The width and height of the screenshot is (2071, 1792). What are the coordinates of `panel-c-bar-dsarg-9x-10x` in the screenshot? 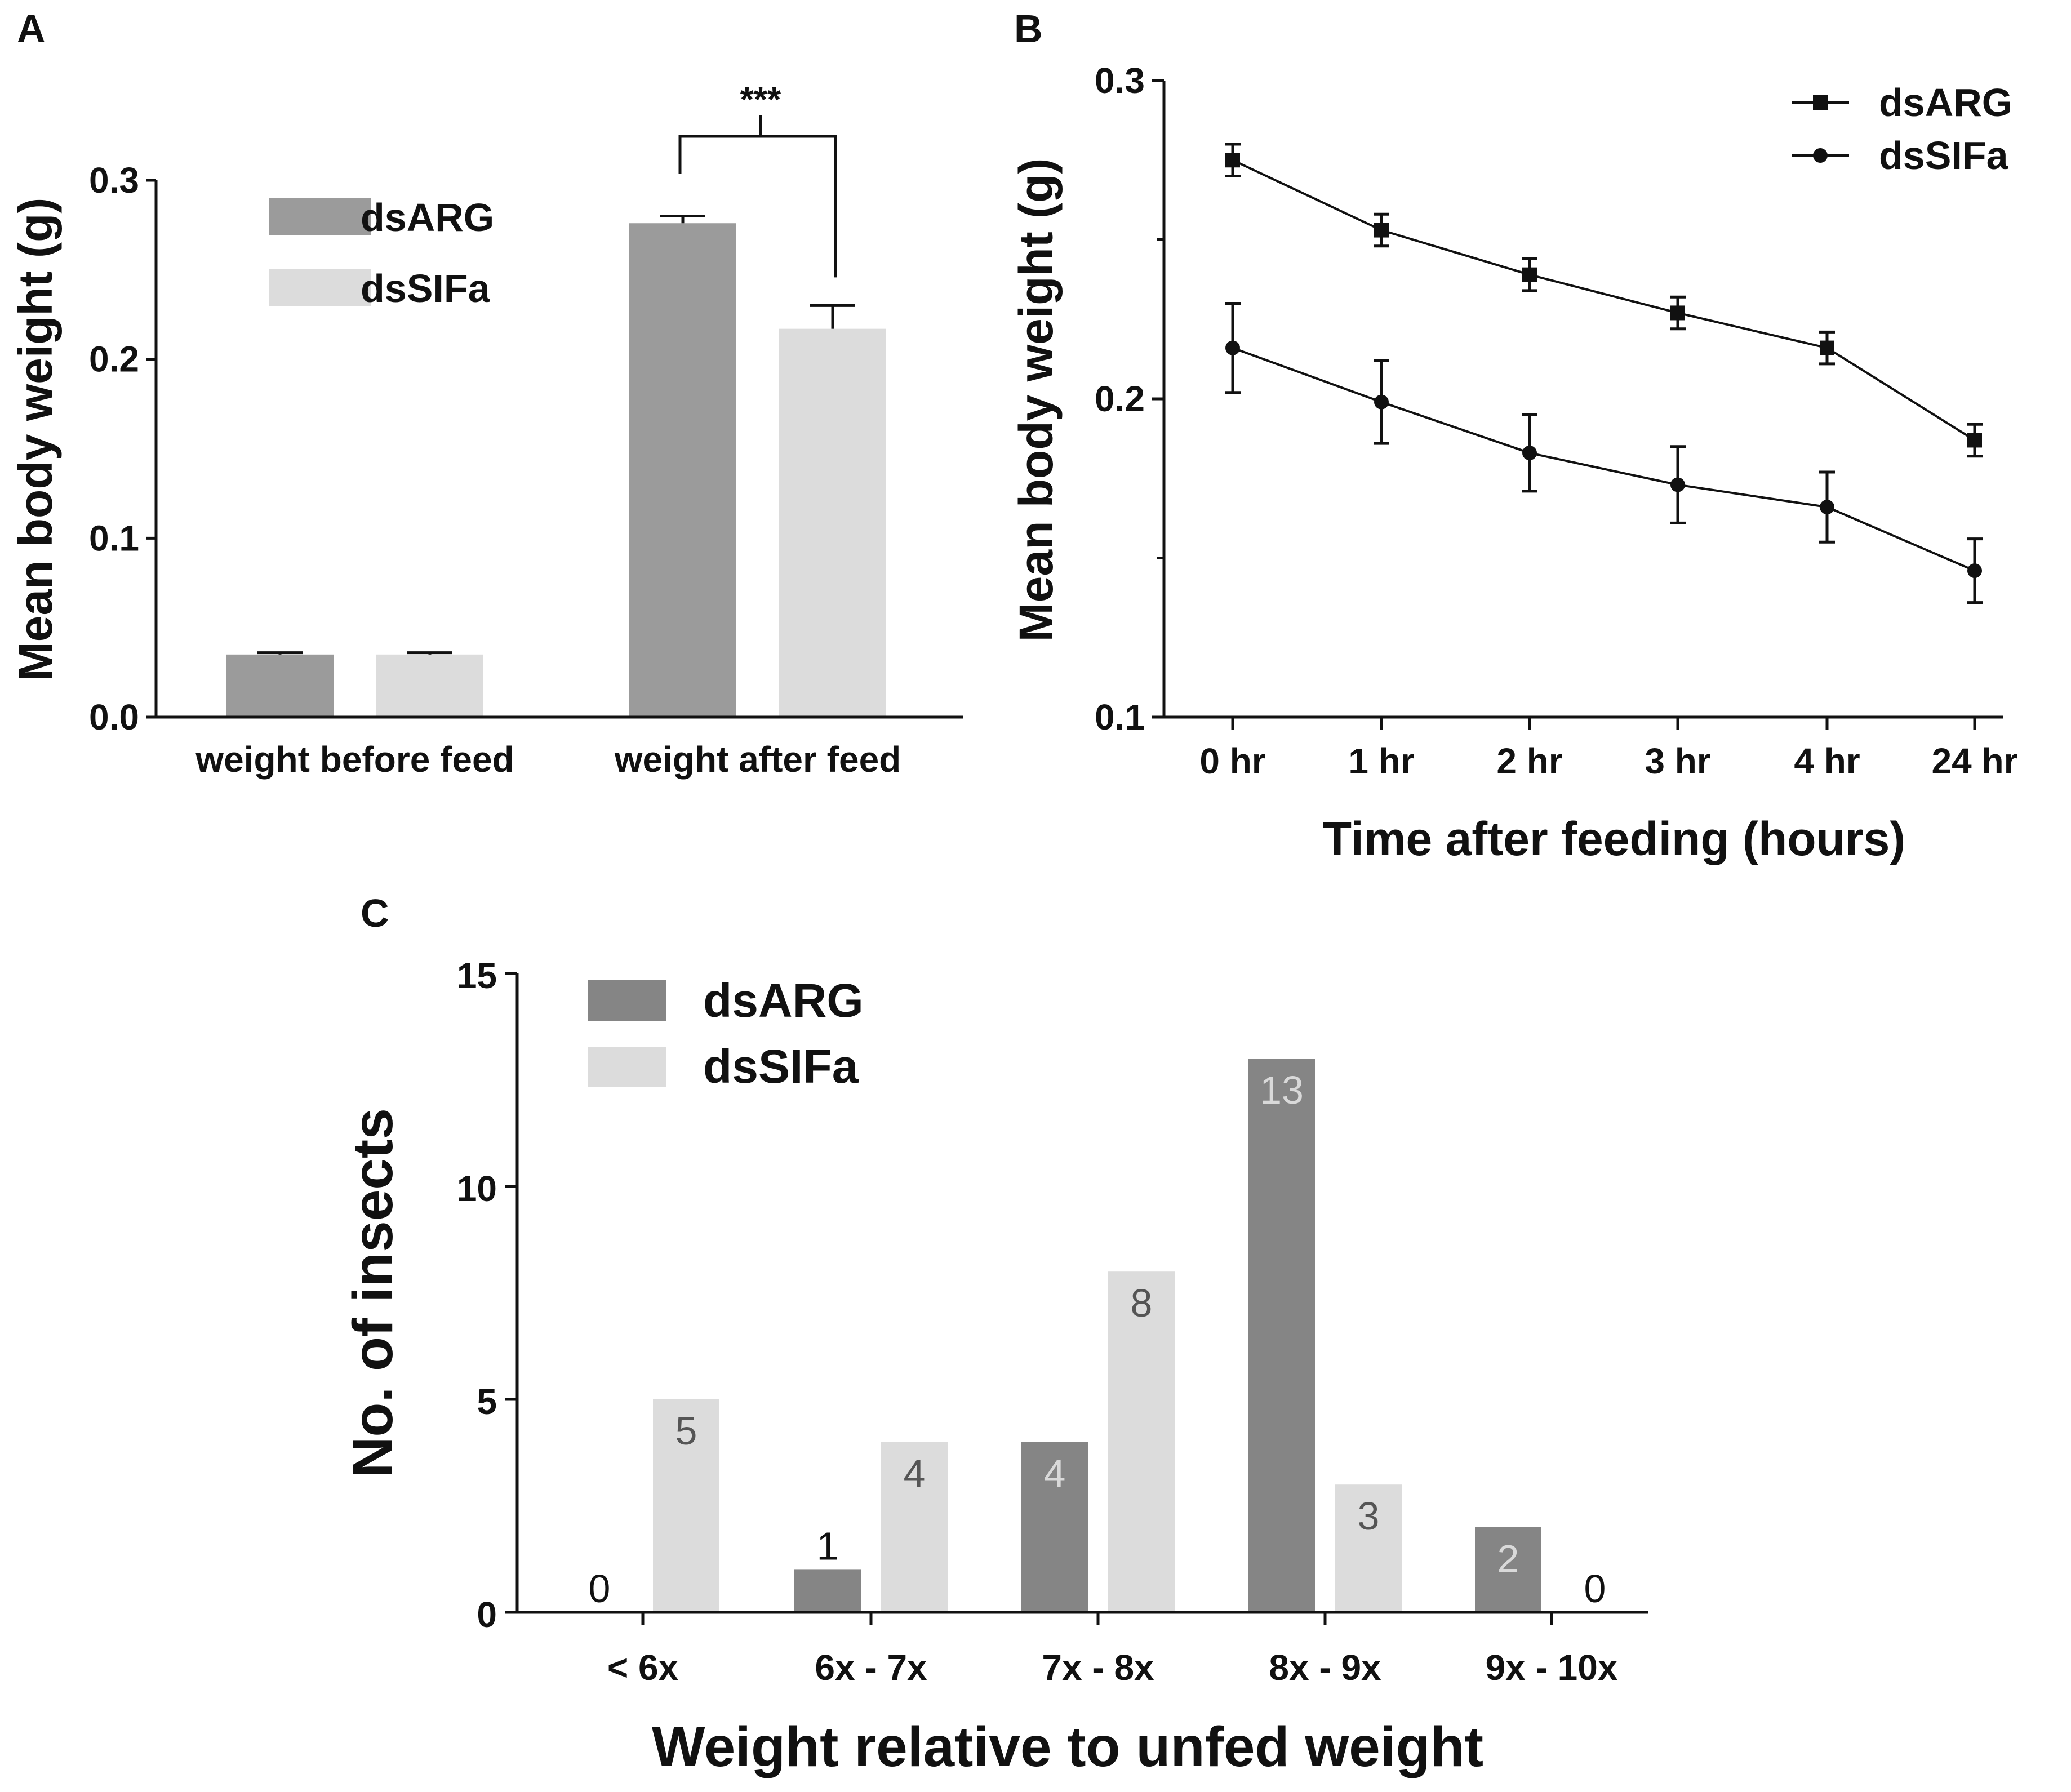 It's located at (1508, 1569).